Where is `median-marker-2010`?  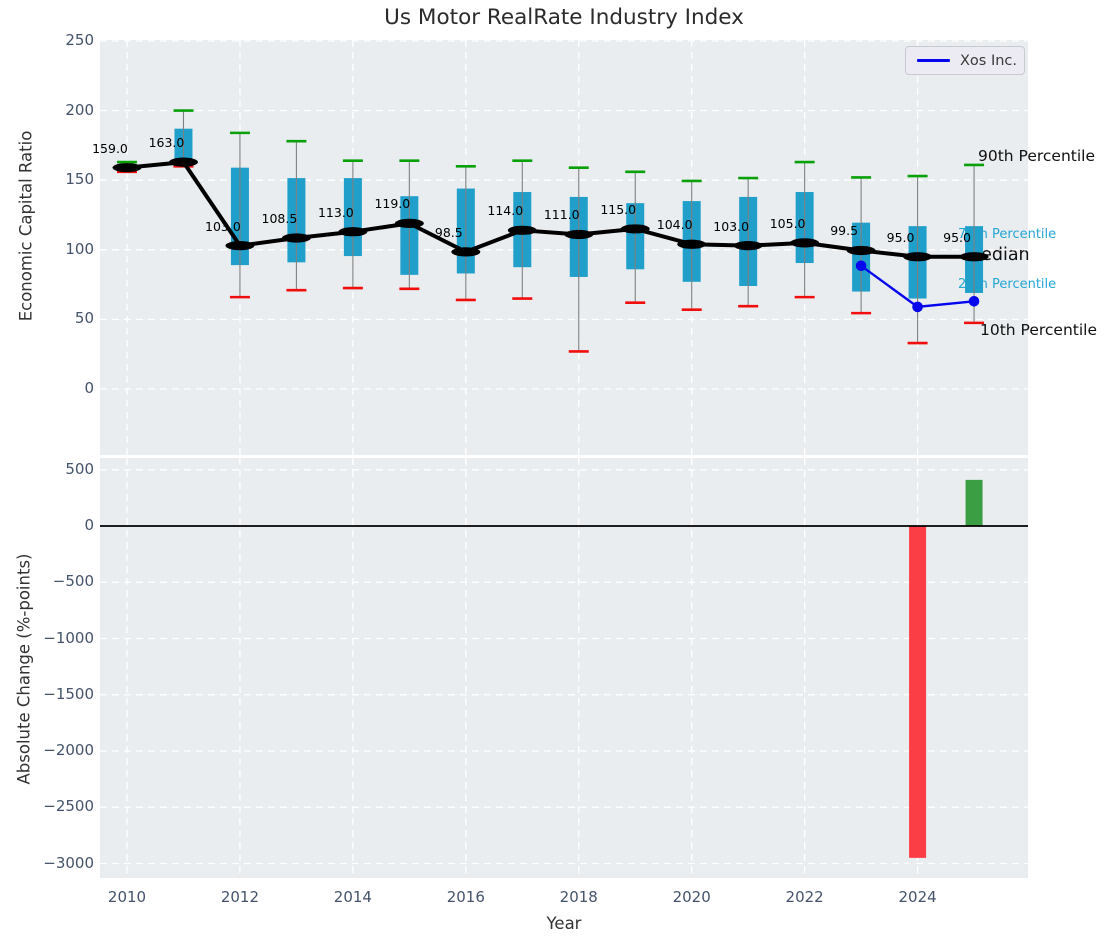
median-marker-2010 is located at coordinates (127, 168).